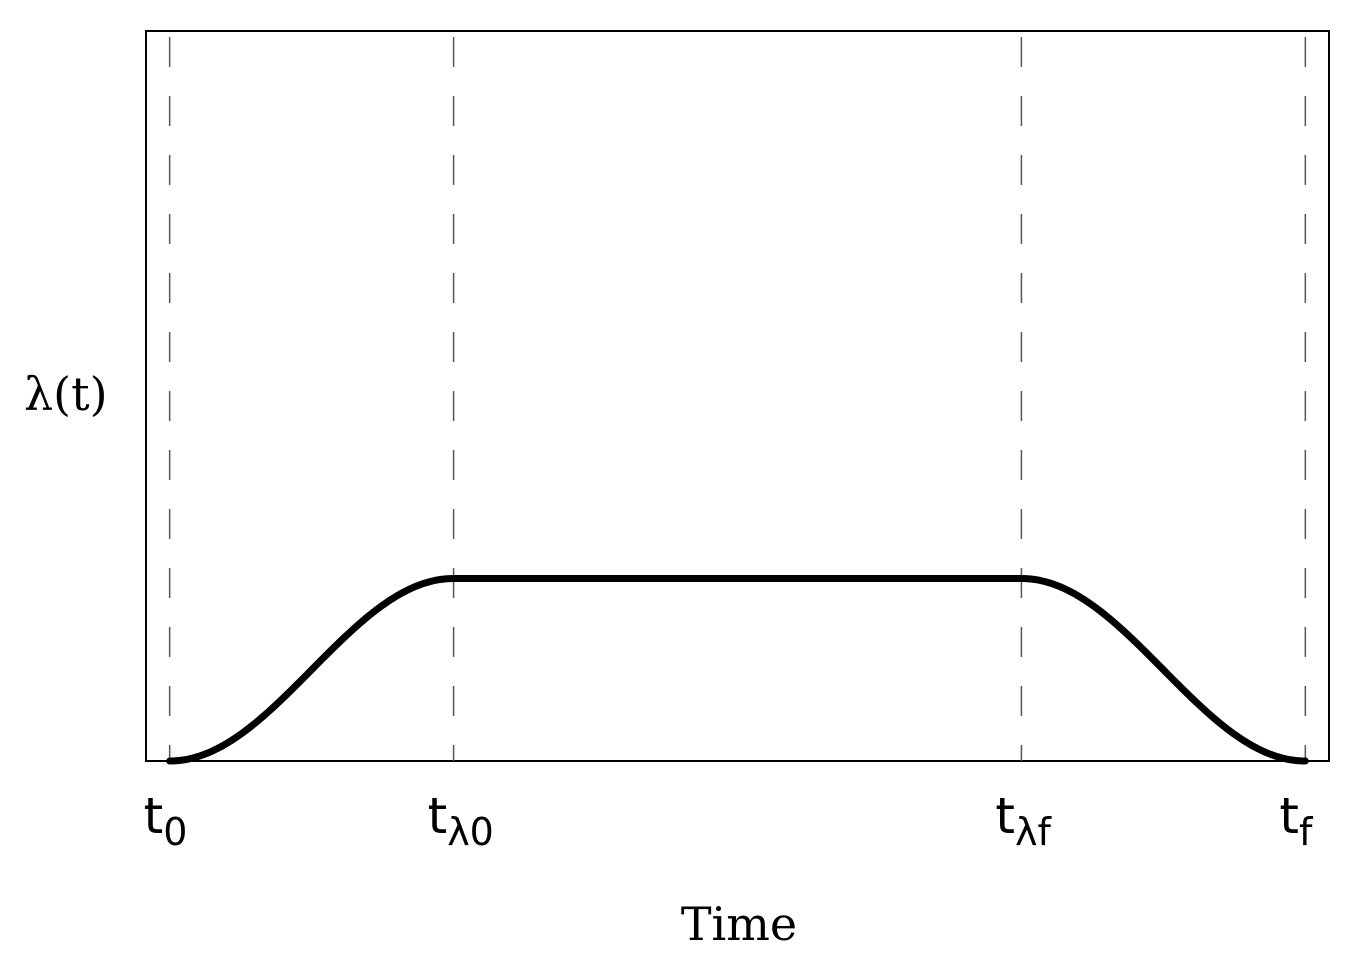 The width and height of the screenshot is (1363, 978). What do you see at coordinates (66, 394) in the screenshot?
I see `y-axis-label: λ(t)` at bounding box center [66, 394].